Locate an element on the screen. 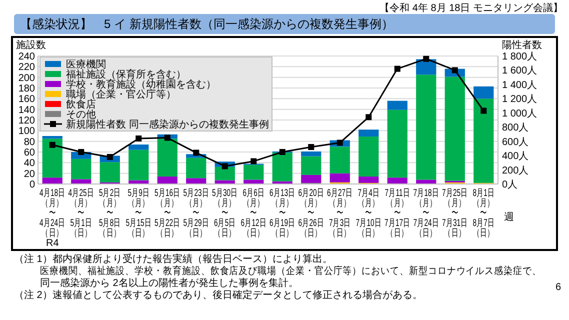  legend-label: その他 is located at coordinates (81, 114).